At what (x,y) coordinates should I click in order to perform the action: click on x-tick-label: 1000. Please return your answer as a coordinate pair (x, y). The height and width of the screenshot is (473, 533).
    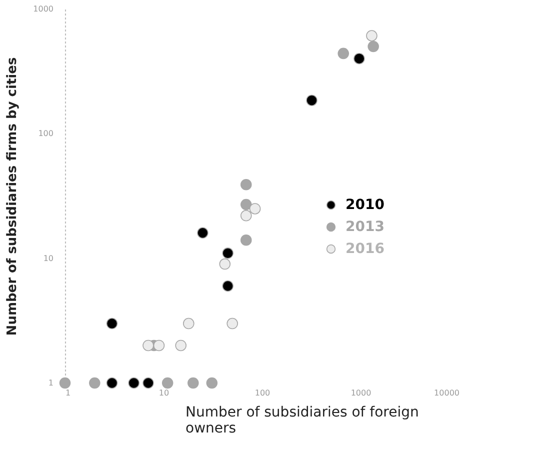
    Looking at the image, I should click on (361, 393).